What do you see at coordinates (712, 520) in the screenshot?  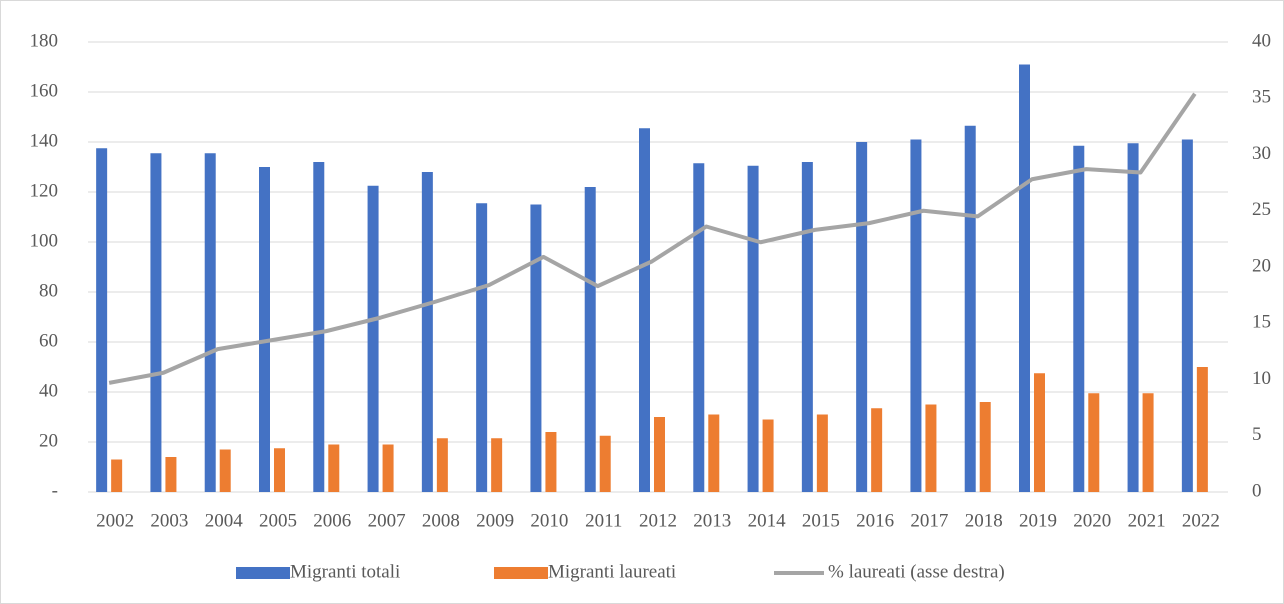 I see `x-tick-label: 2013` at bounding box center [712, 520].